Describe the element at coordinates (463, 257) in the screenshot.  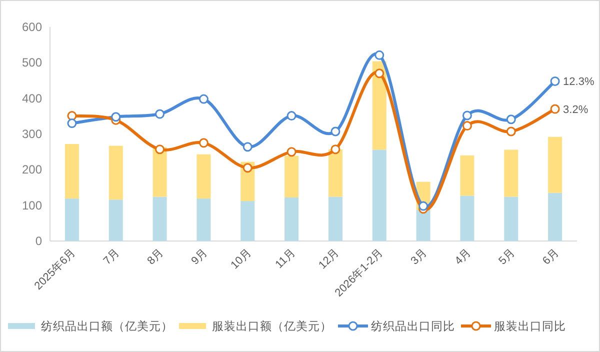
I see `x-tick-label: 4月` at that location.